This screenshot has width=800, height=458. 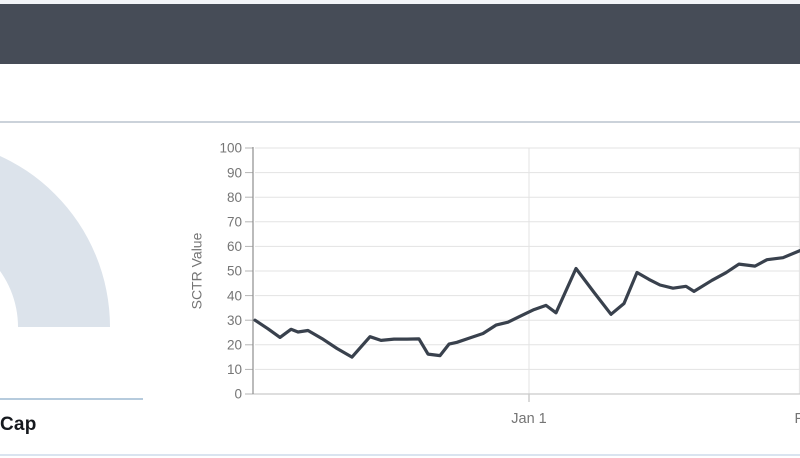 I want to click on y-tick-label: 30, so click(x=234, y=320).